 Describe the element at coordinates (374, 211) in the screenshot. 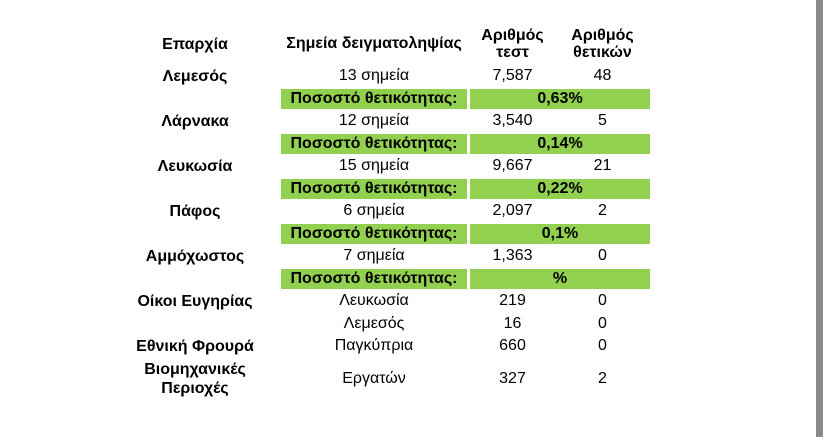

I see `sampling-points-cell: 6 σημεία` at that location.